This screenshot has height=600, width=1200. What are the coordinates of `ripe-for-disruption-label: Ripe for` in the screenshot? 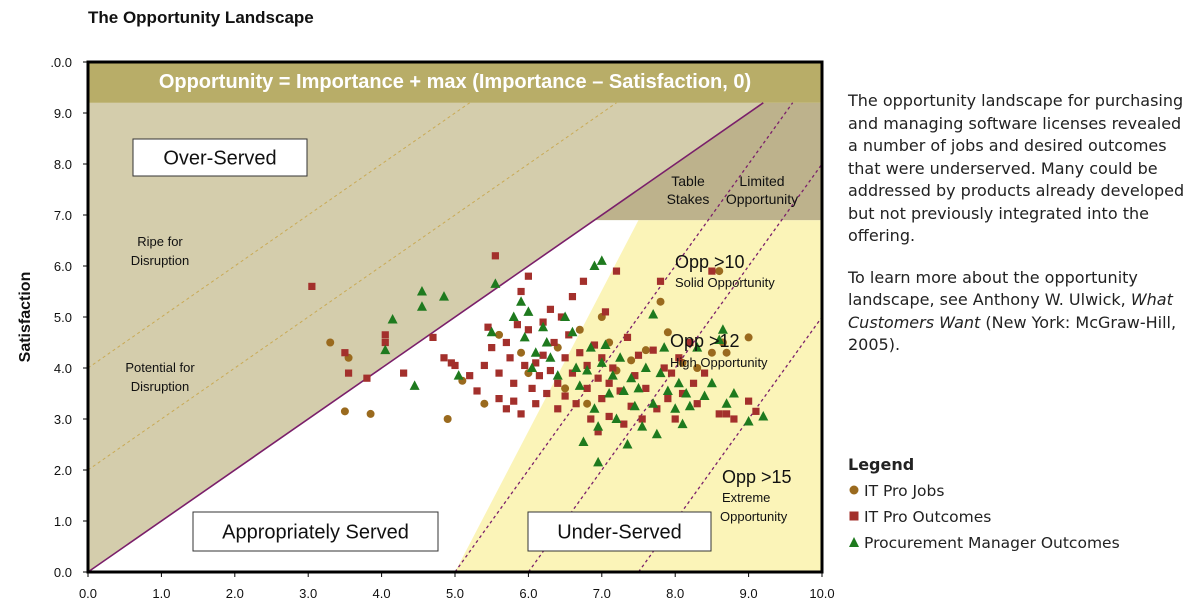 It's located at (160, 241).